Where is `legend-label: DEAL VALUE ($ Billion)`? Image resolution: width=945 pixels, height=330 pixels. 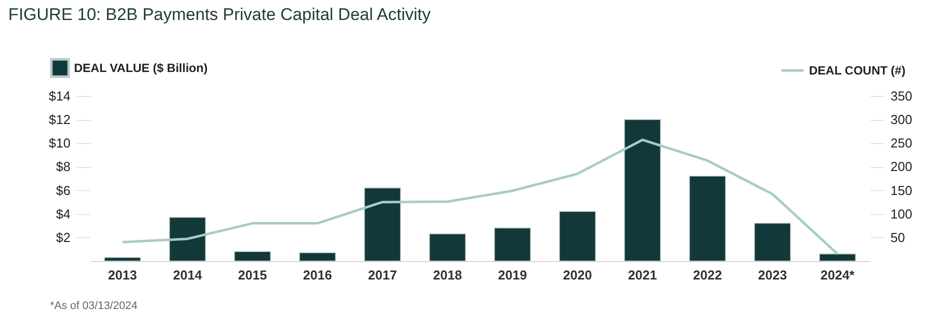 legend-label: DEAL VALUE ($ Billion) is located at coordinates (141, 68).